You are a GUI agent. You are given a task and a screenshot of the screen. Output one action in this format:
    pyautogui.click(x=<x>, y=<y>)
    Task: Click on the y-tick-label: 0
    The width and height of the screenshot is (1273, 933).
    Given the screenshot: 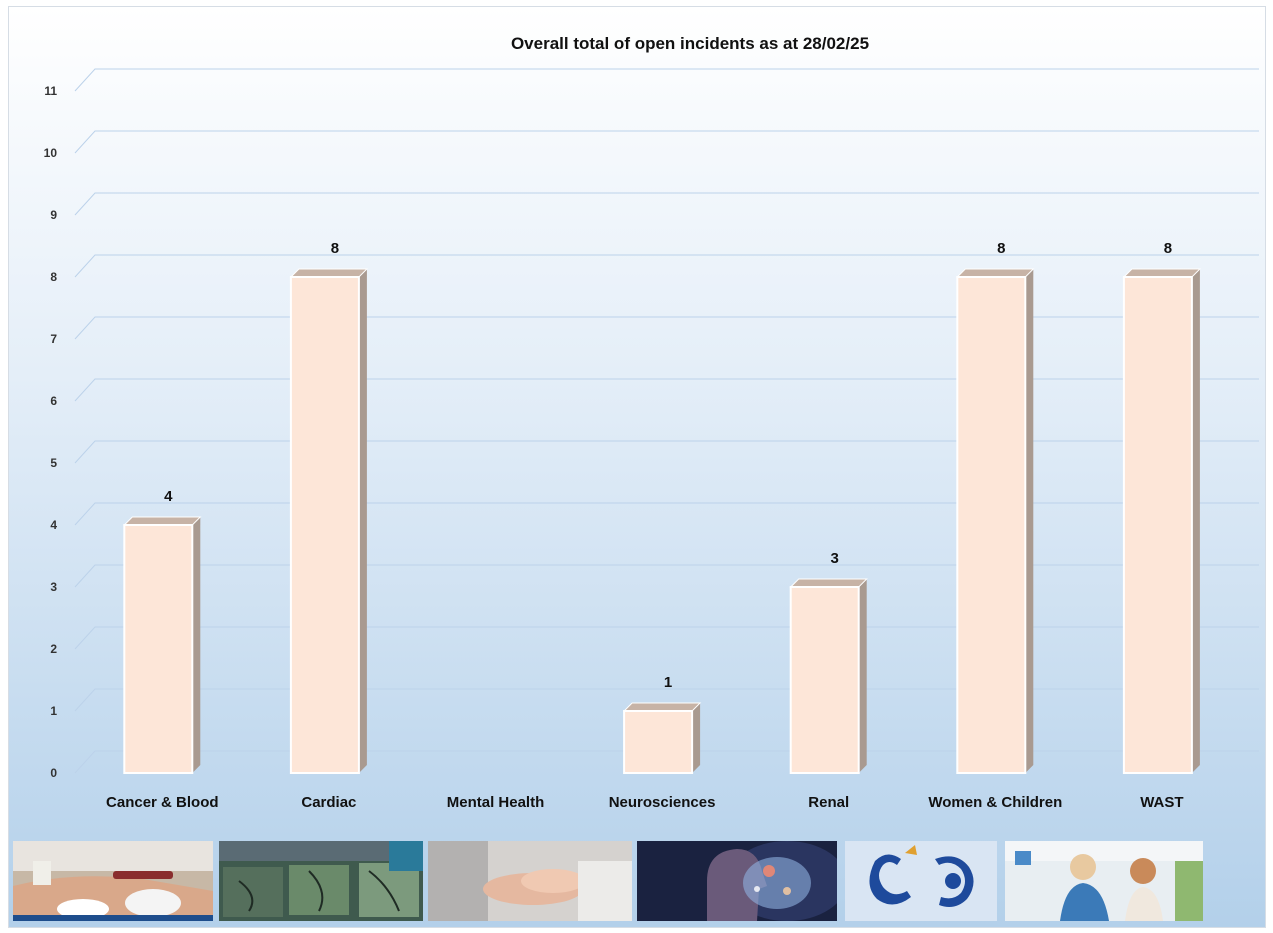 What is the action you would take?
    pyautogui.click(x=53, y=773)
    